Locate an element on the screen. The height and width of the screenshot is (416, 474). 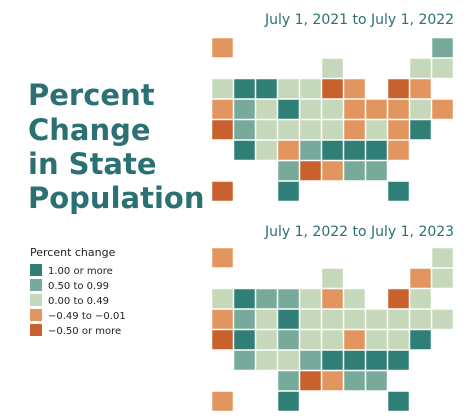
legend-label: 0.00 to 0.49 is located at coordinates (78, 301).